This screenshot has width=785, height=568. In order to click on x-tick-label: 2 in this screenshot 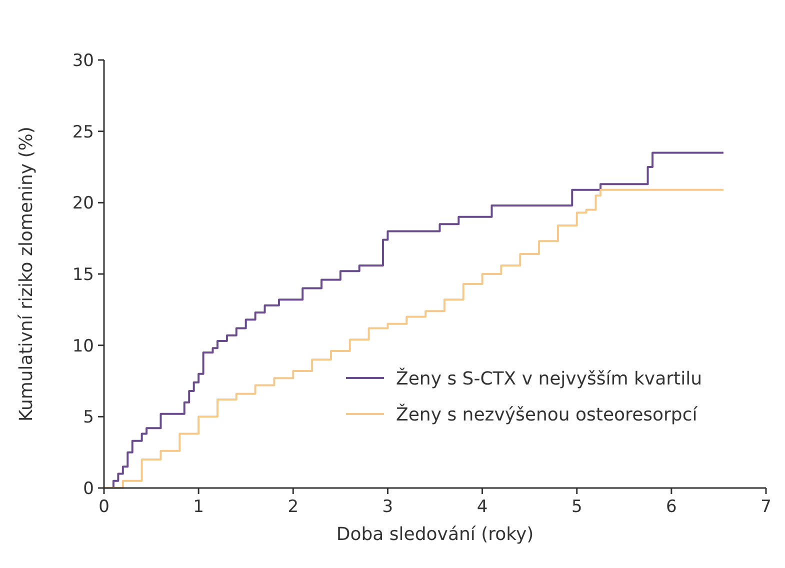, I will do `click(293, 507)`.